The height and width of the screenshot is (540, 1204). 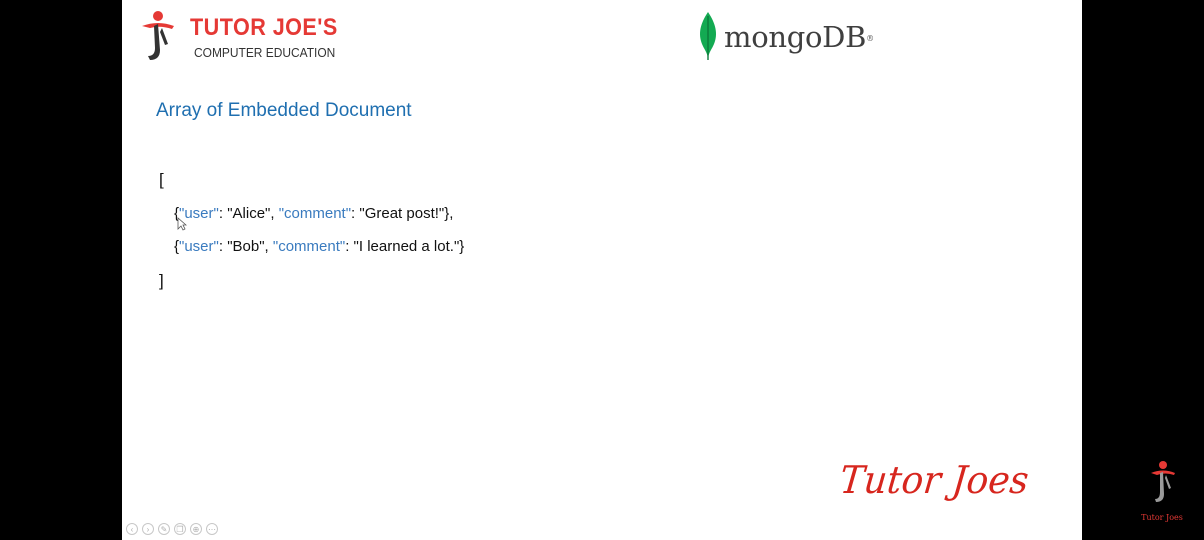 I want to click on brand-name: TUTOR JOE'S, so click(x=264, y=27).